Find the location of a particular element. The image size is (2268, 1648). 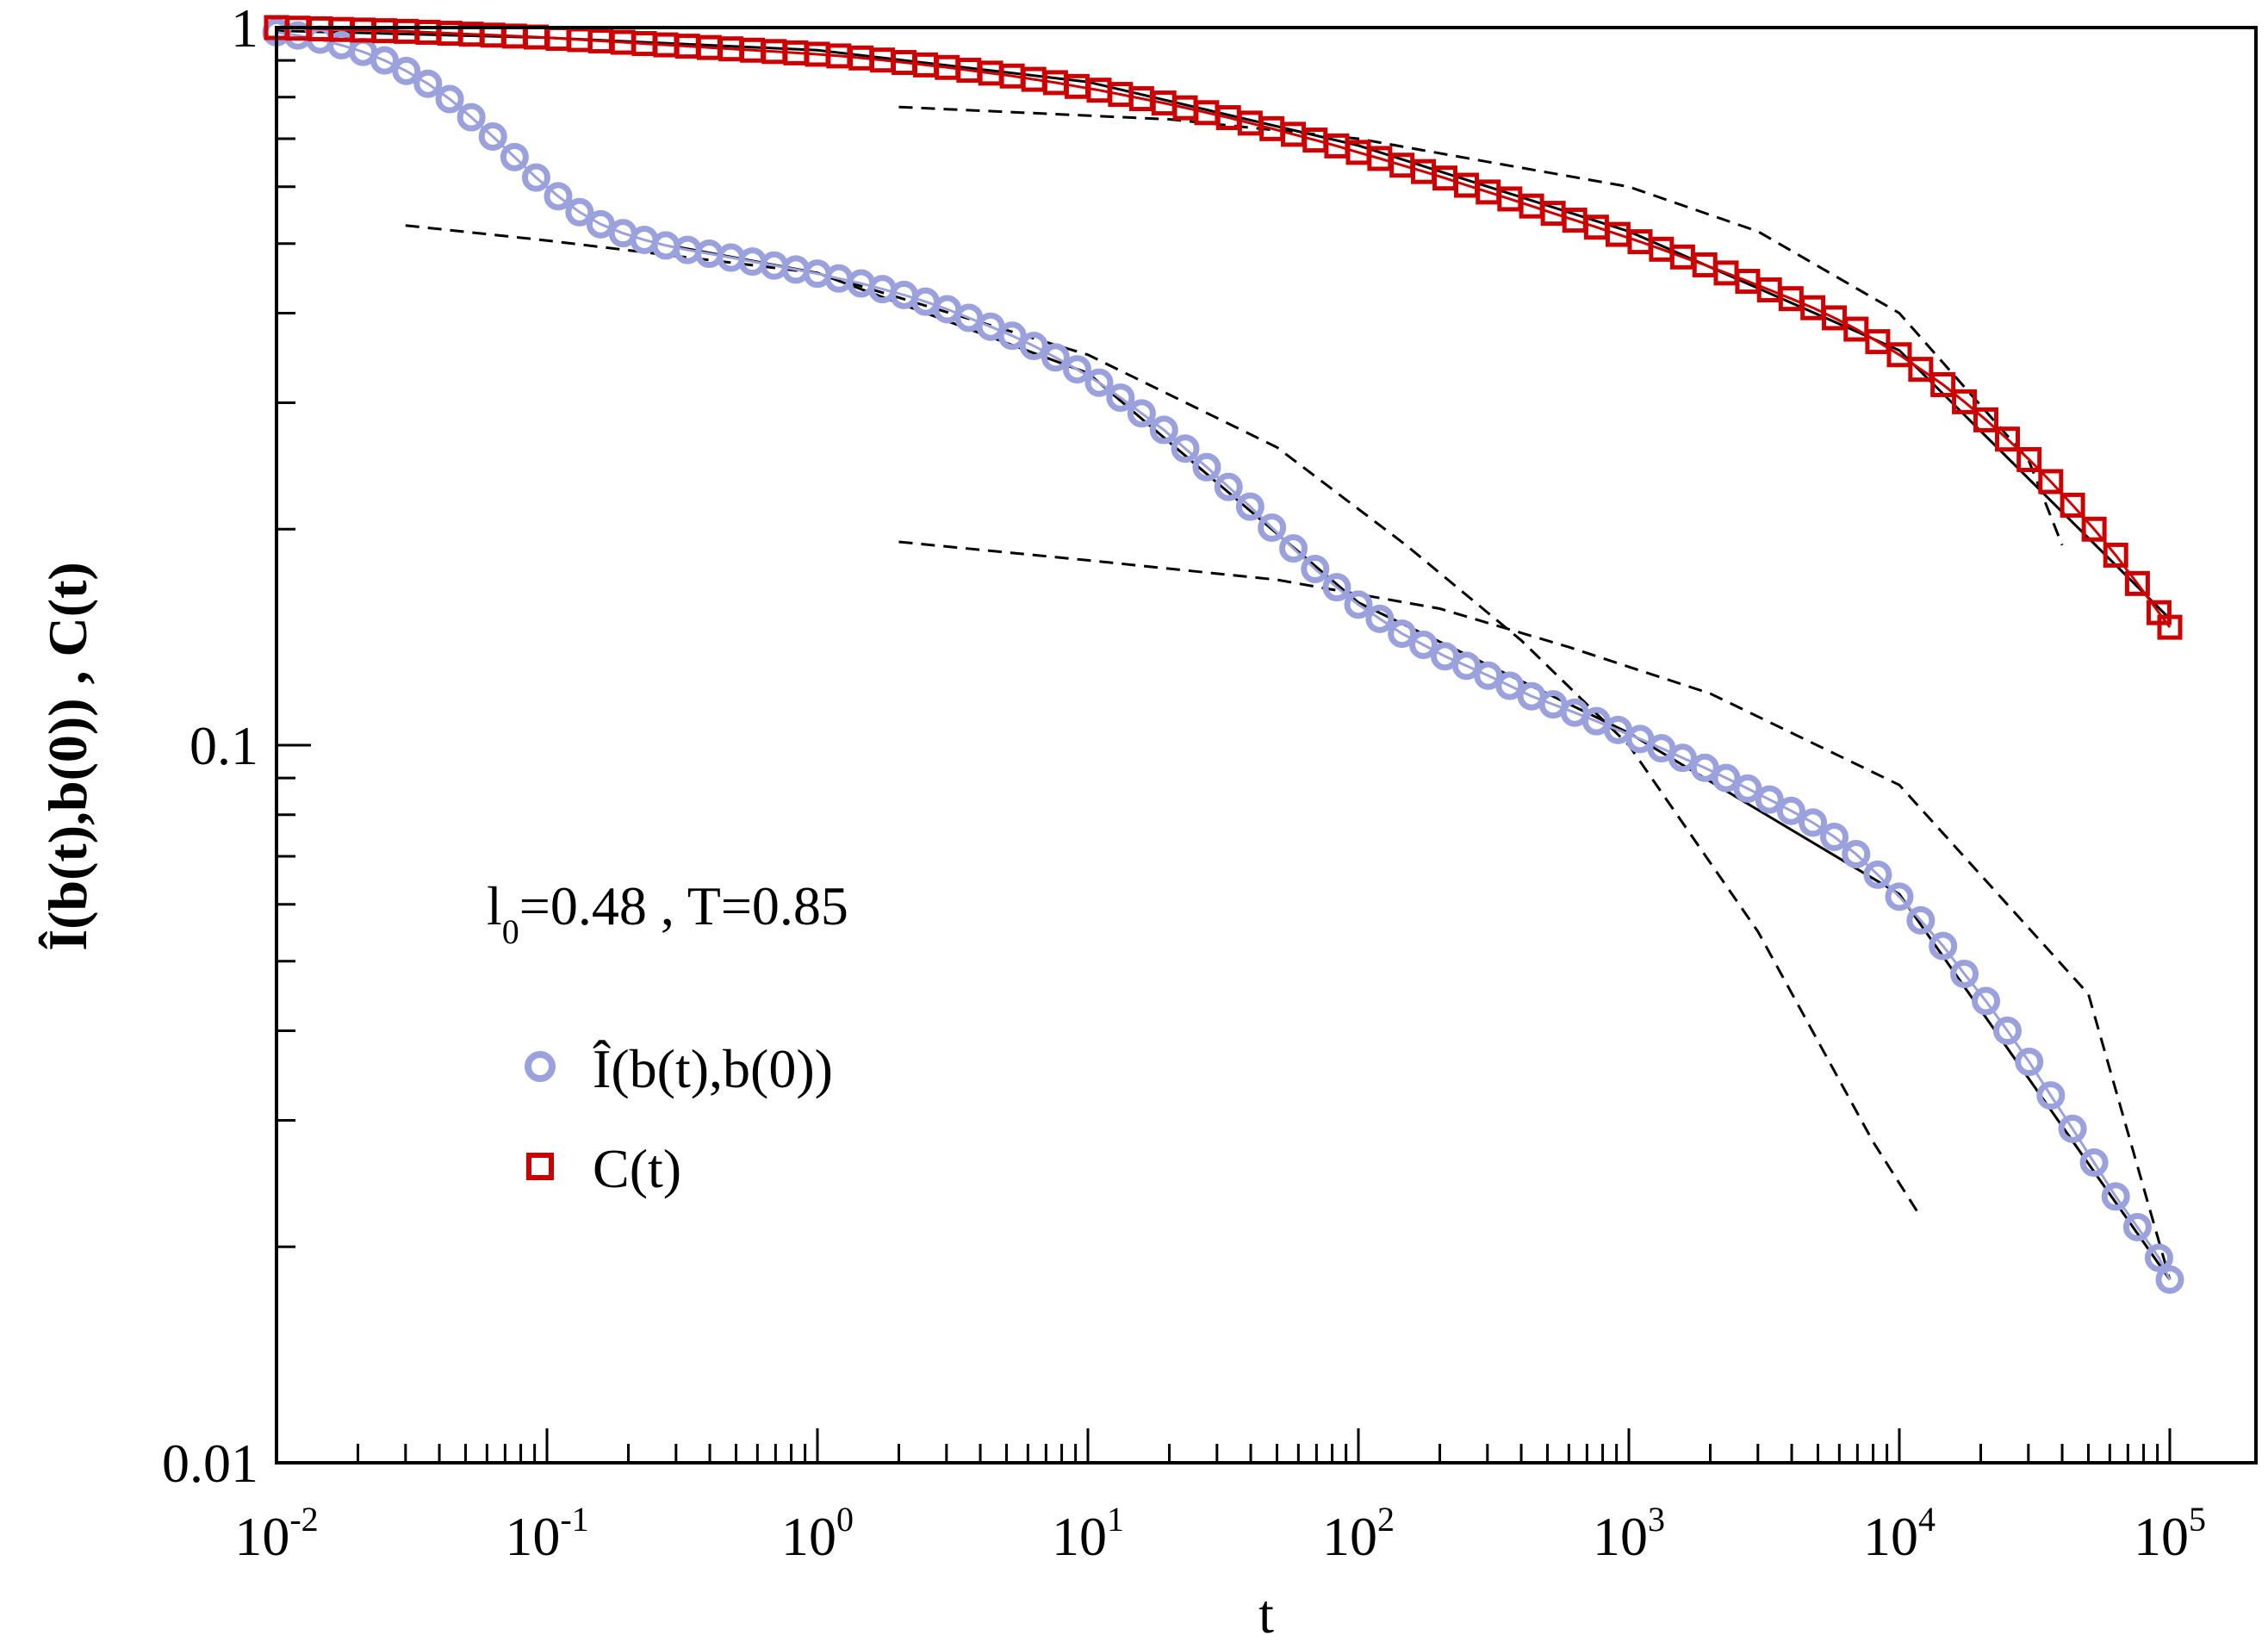

x-tick-label: 10² is located at coordinates (1358, 1533).